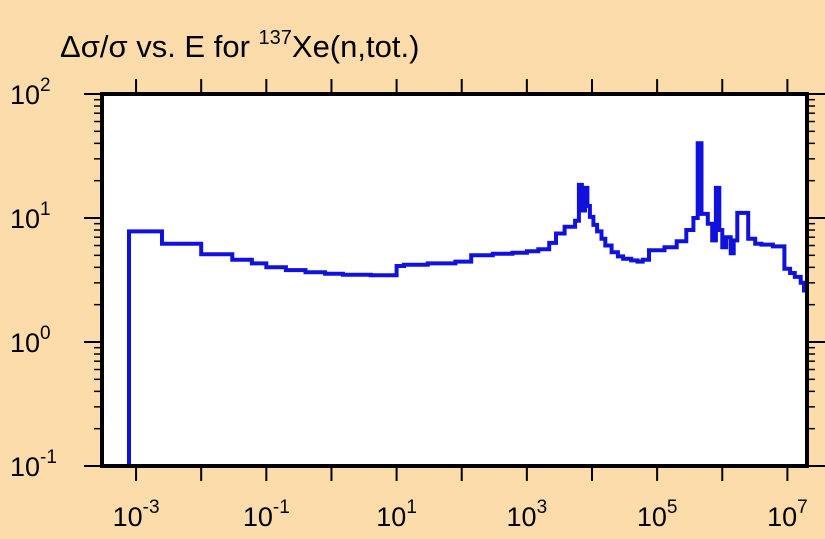 The width and height of the screenshot is (825, 539). What do you see at coordinates (136, 514) in the screenshot?
I see `x-tick-label: 10⁻³` at bounding box center [136, 514].